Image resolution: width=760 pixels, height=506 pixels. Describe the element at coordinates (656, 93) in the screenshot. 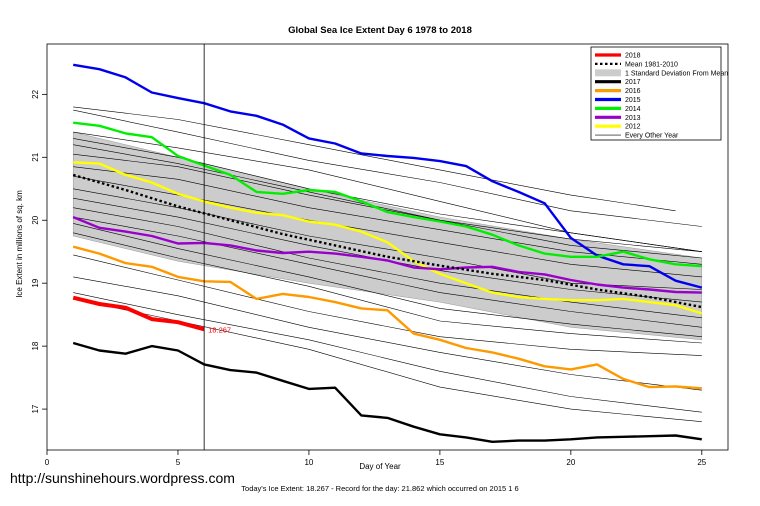

I see `legend-box` at that location.